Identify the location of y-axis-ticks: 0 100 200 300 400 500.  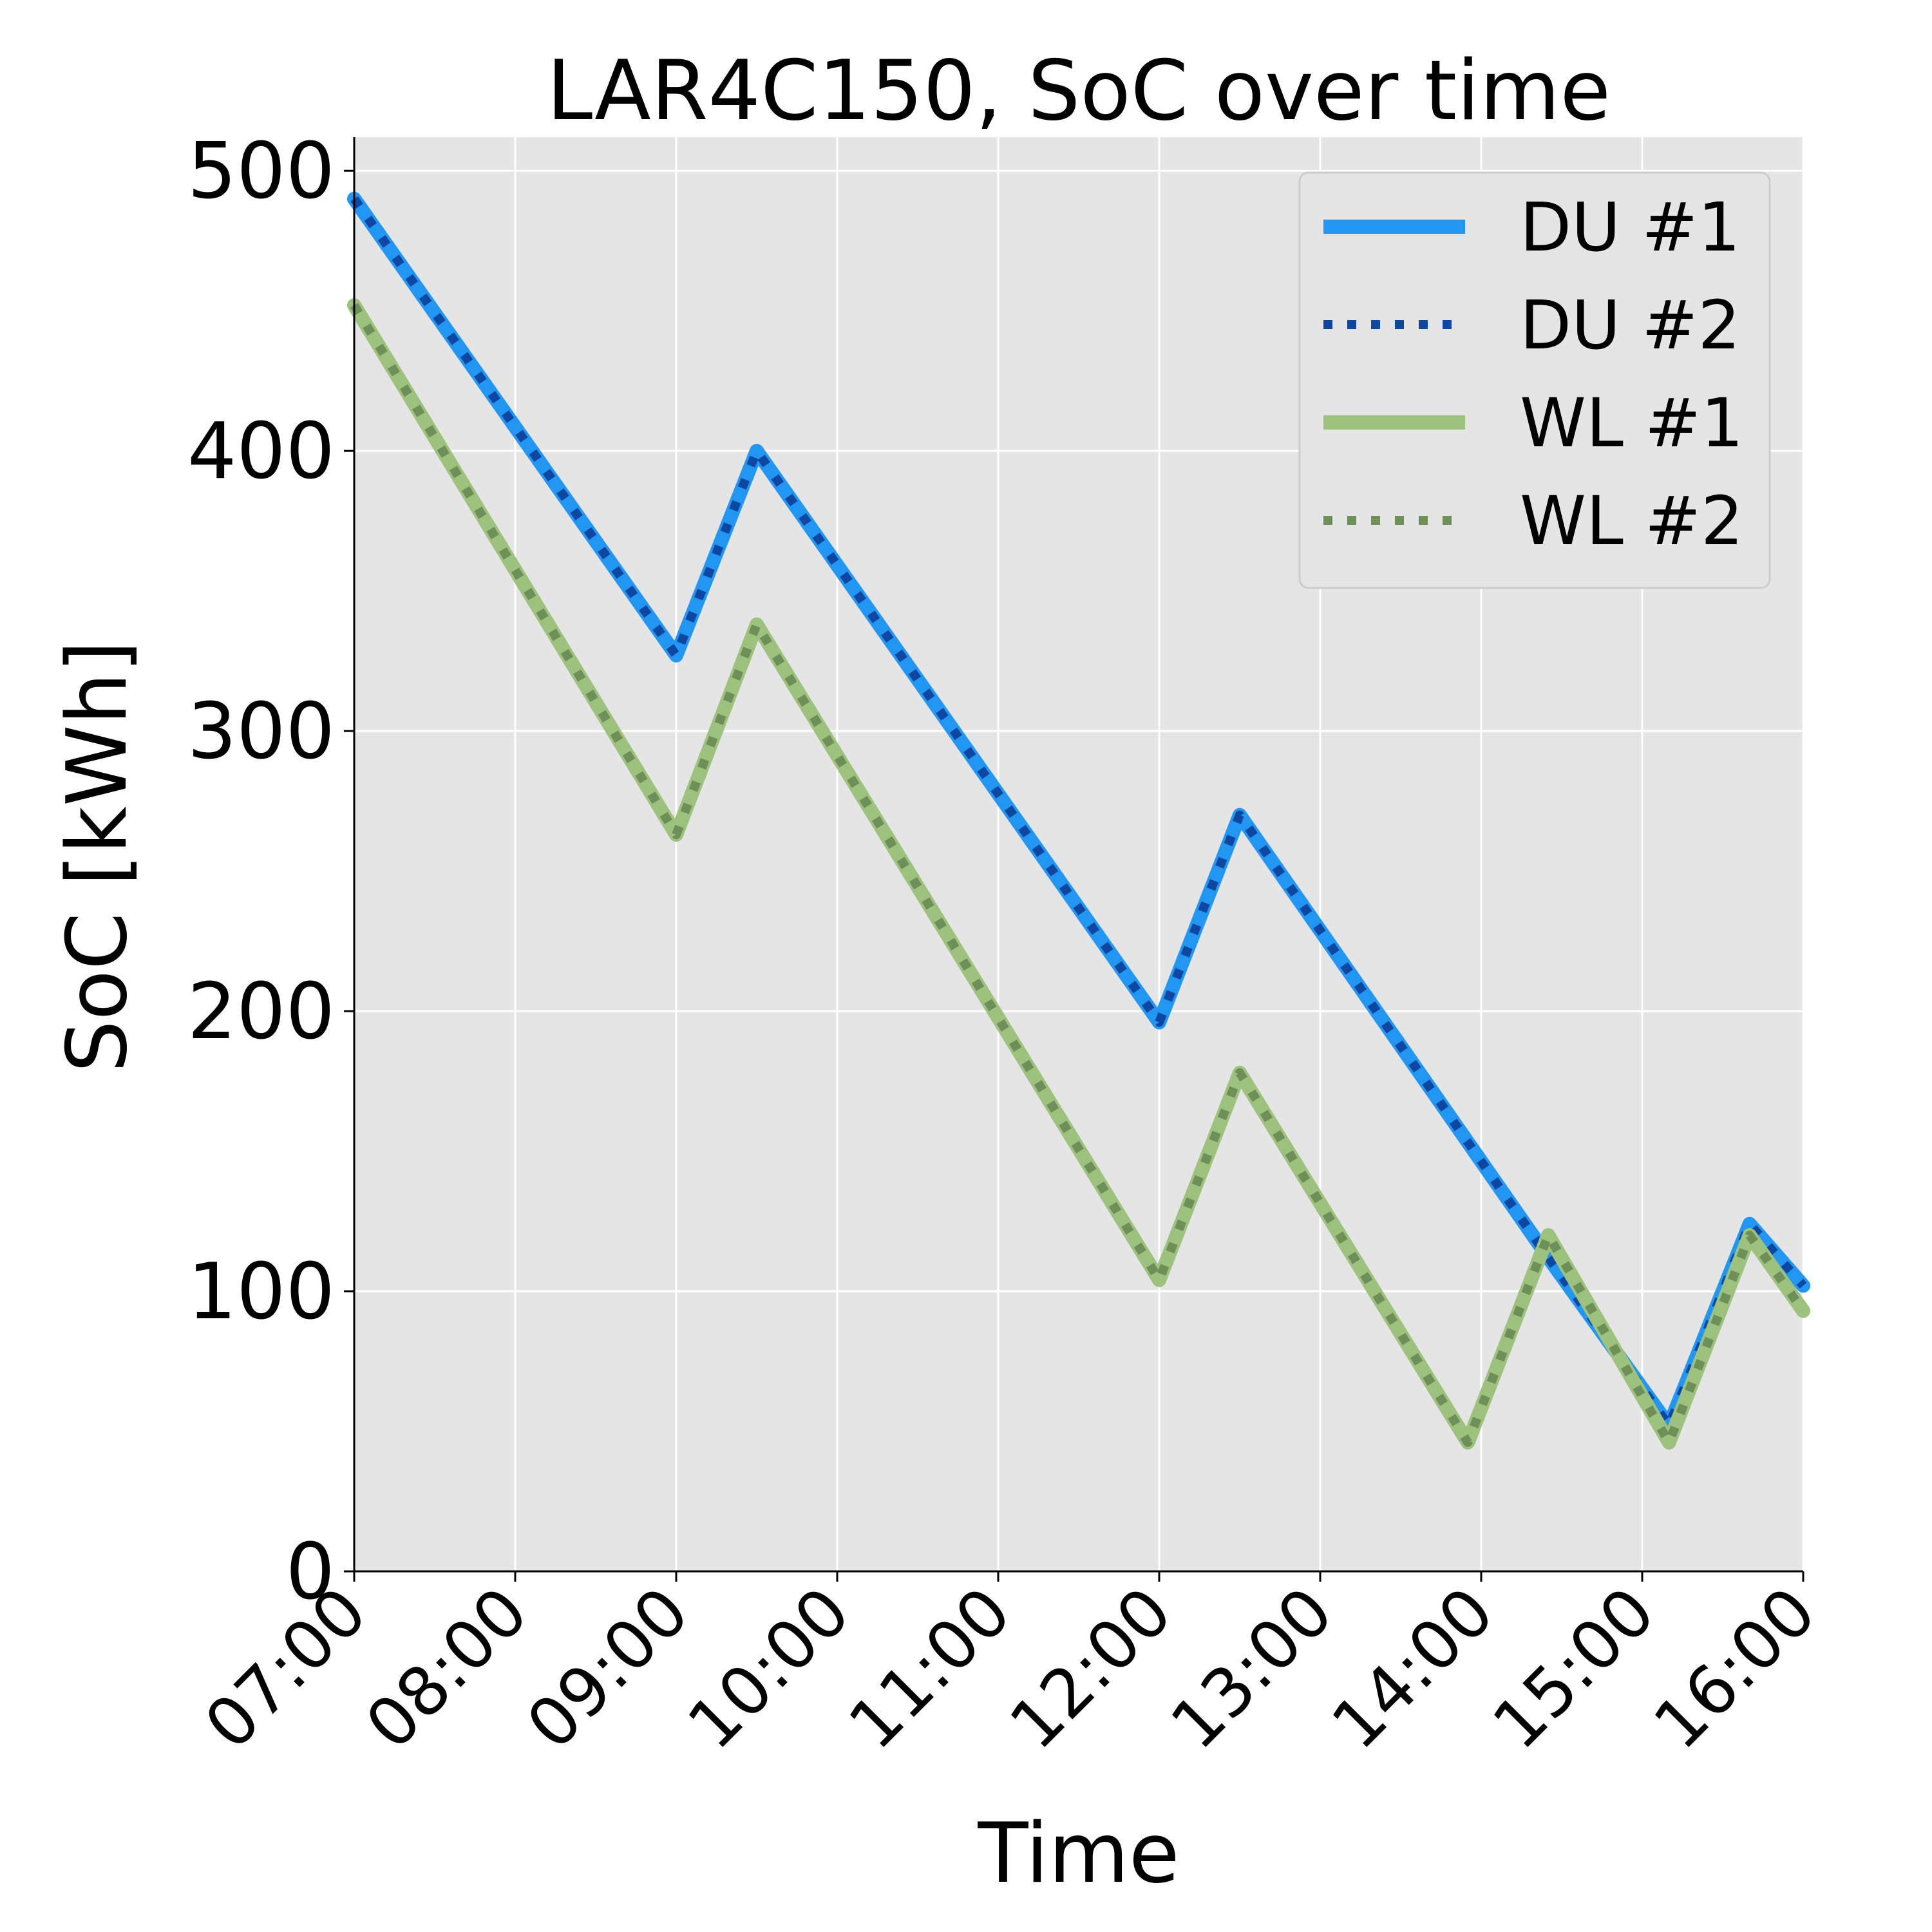
(270, 872).